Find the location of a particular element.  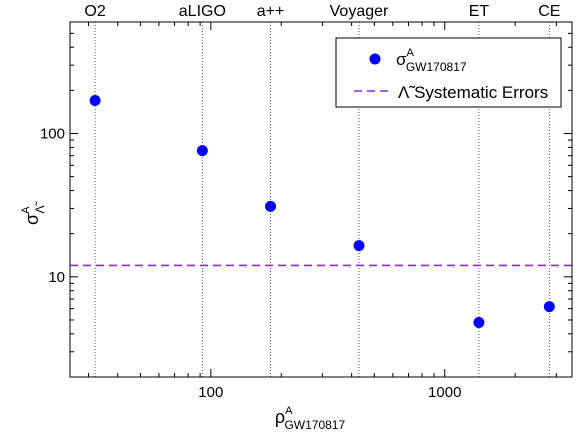

y-tick-label: 10 is located at coordinates (56, 277).